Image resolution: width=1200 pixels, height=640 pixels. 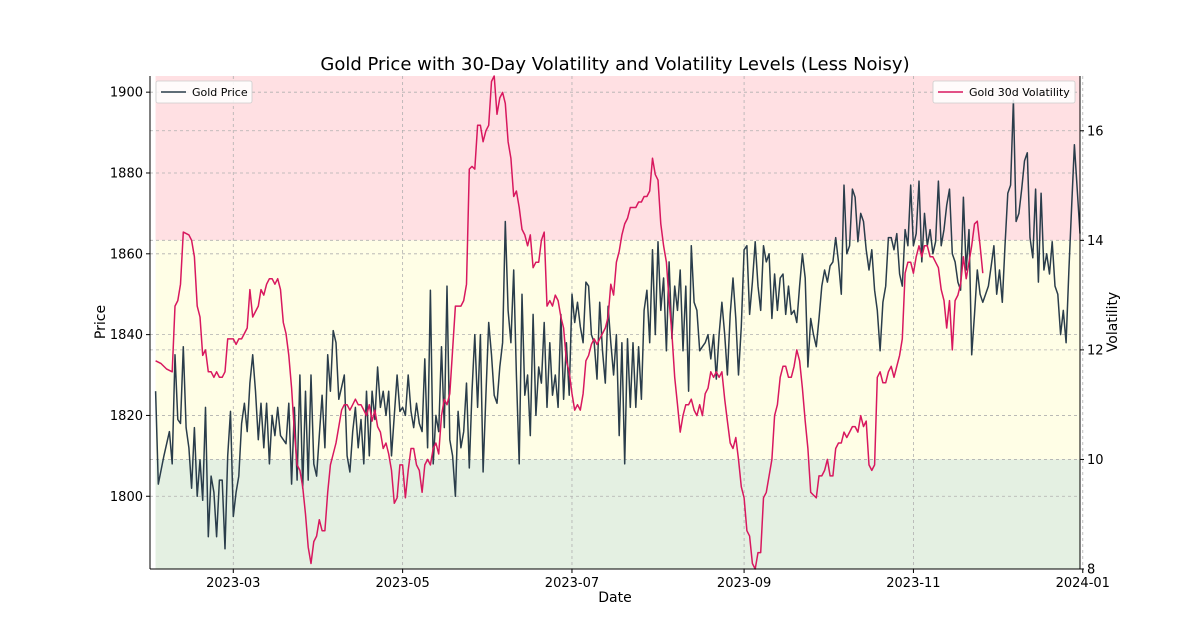 I want to click on x-tick-label: 2023-03, so click(x=233, y=583).